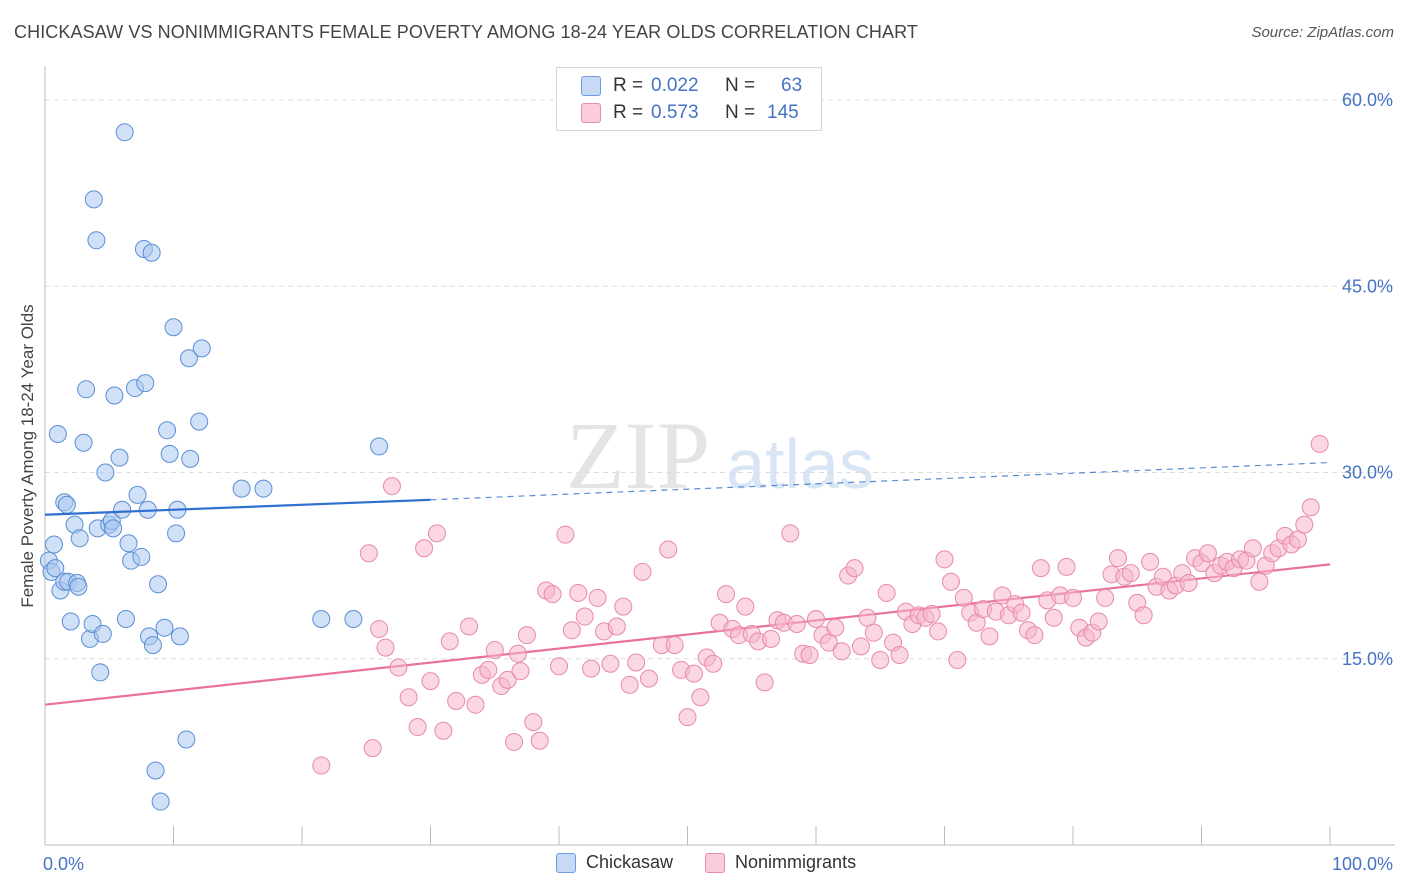 The width and height of the screenshot is (1406, 892). I want to click on trendline-chickasaw, so click(237, 507).